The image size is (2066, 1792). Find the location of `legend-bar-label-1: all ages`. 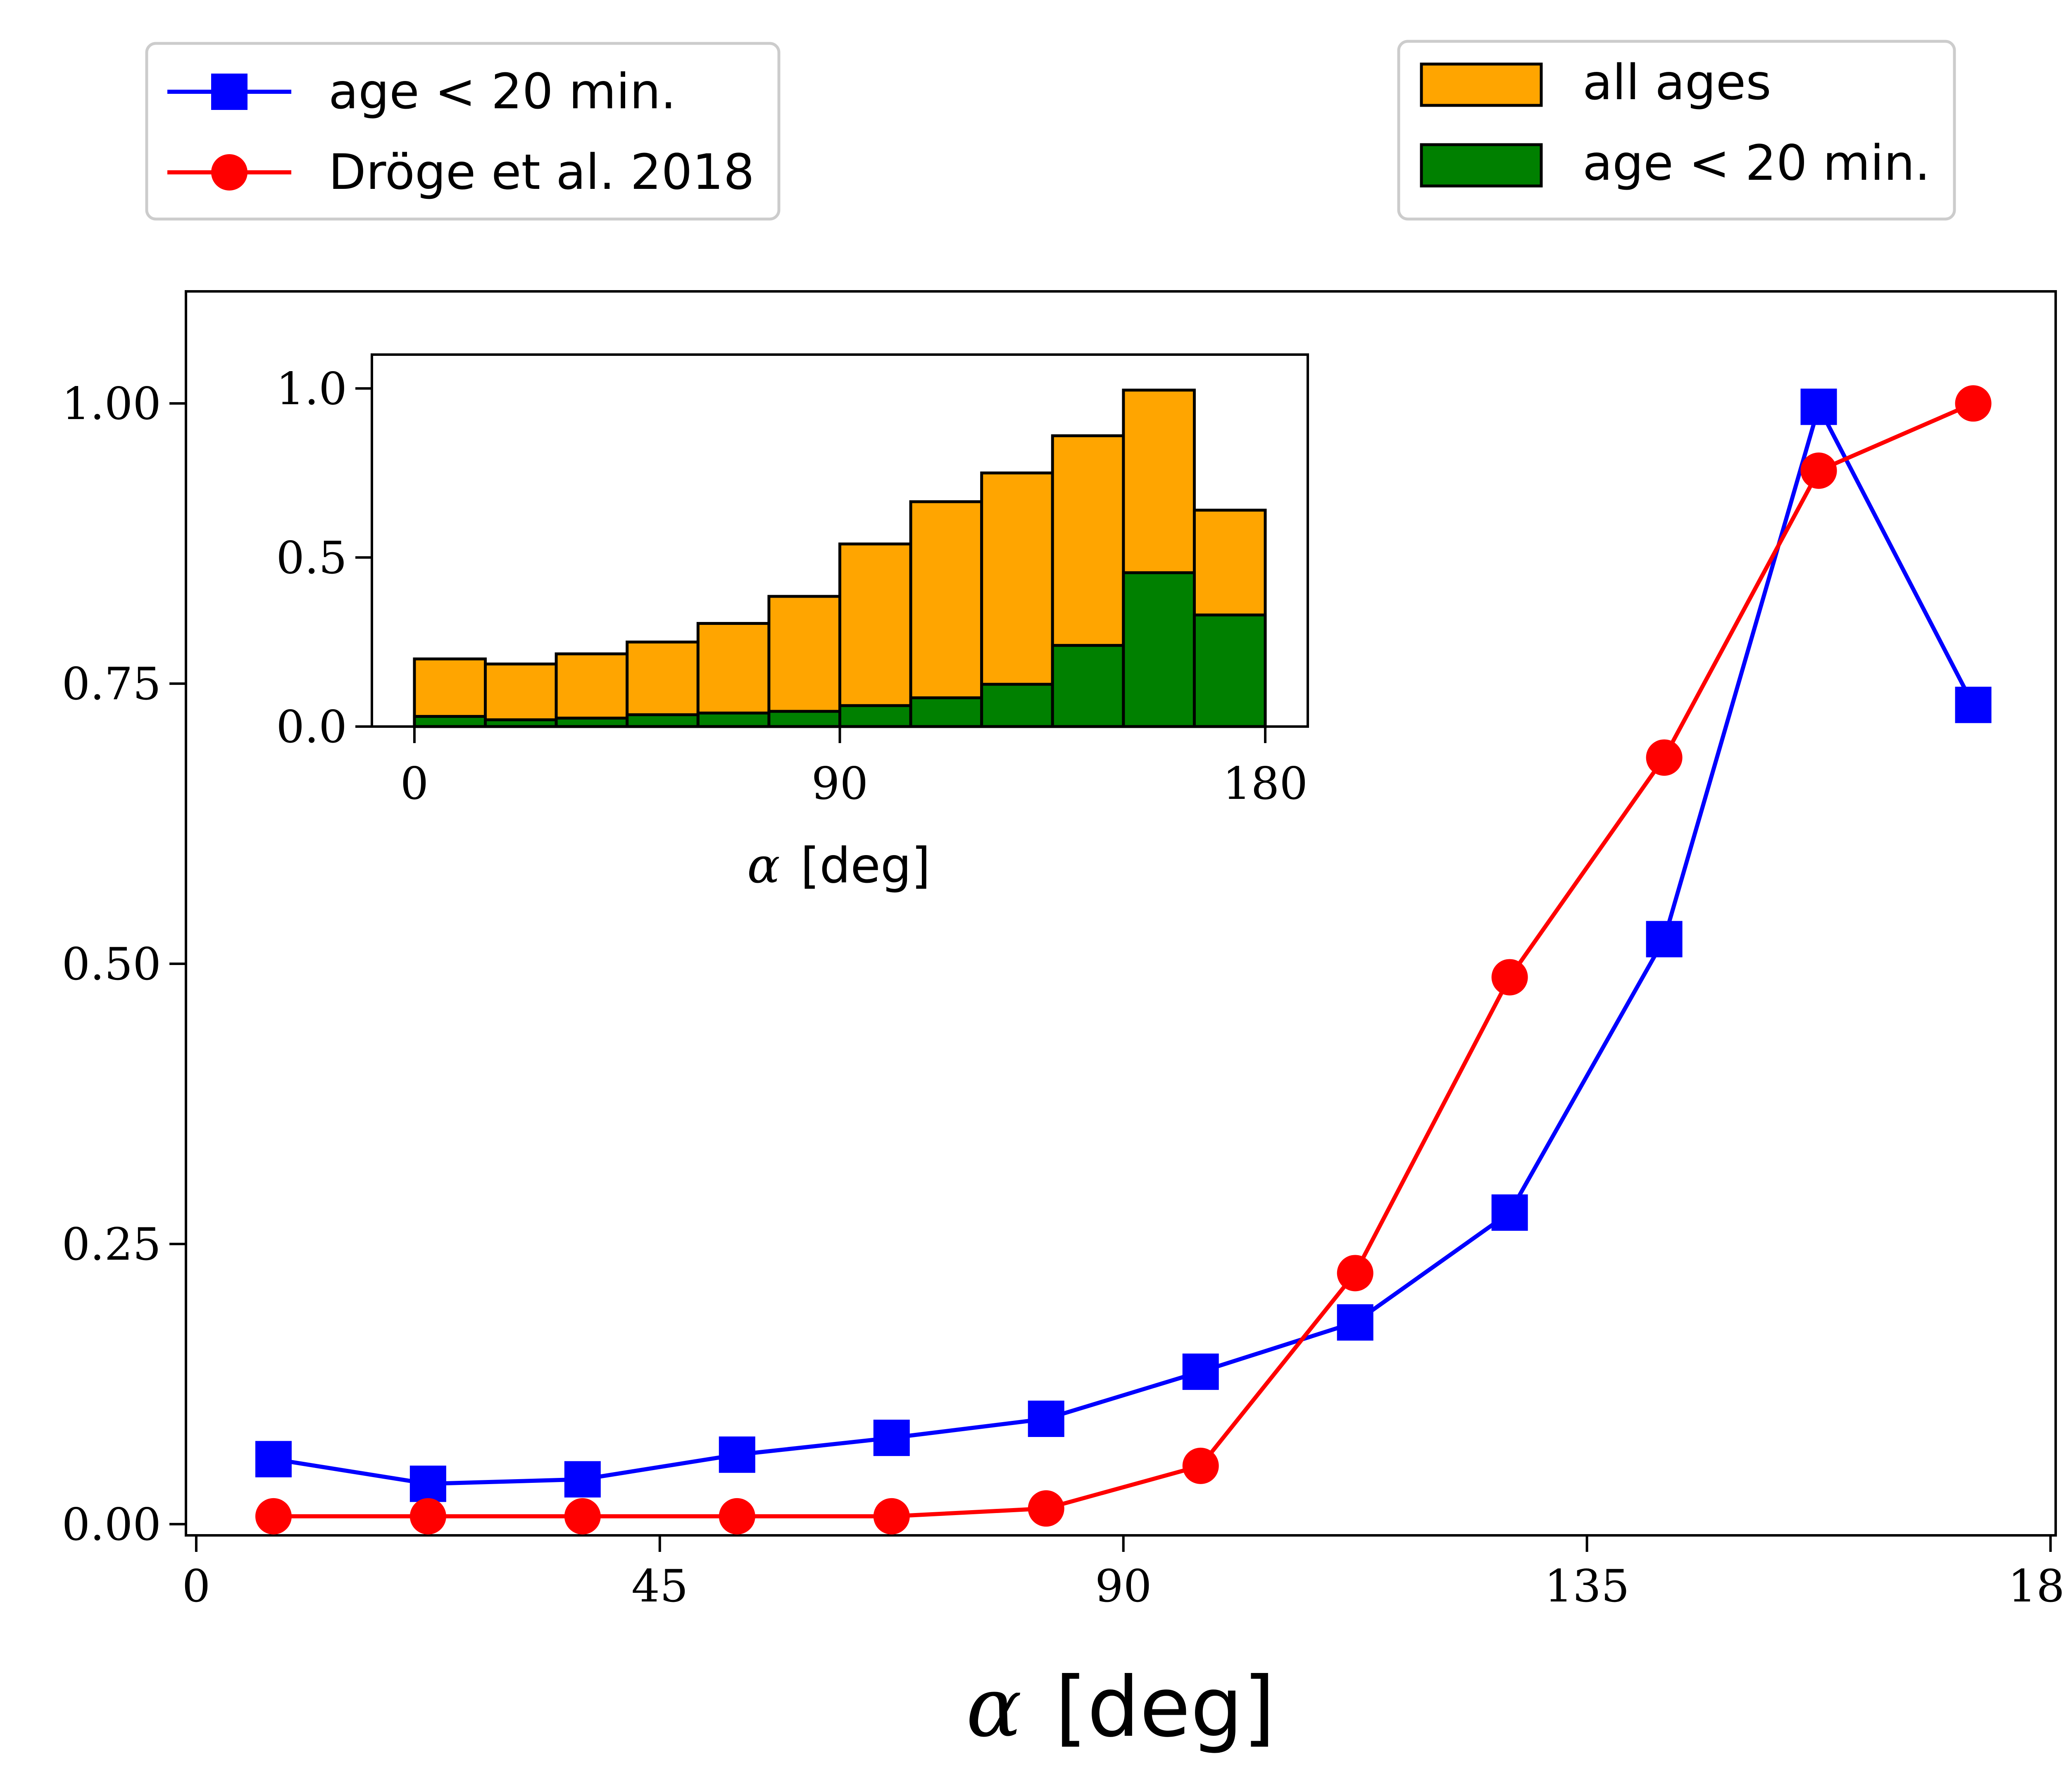

legend-bar-label-1: all ages is located at coordinates (1677, 82).